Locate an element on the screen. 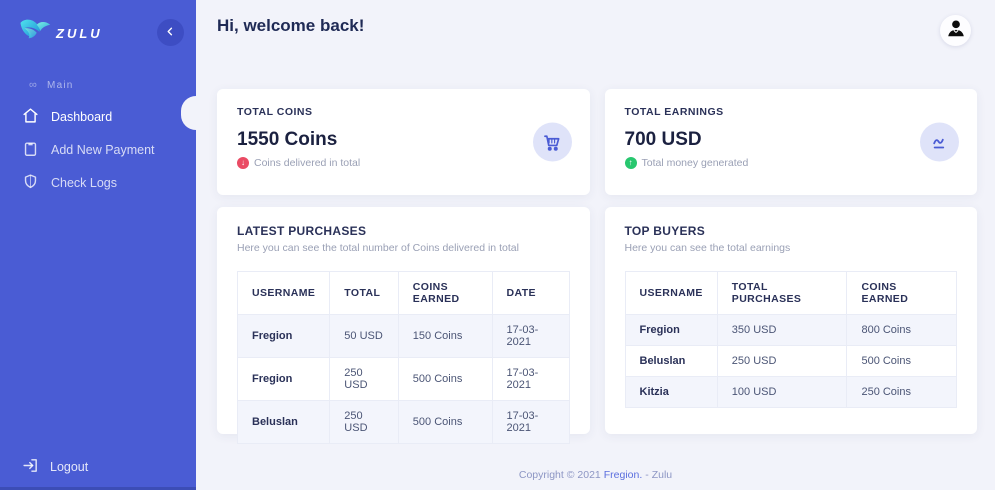 The height and width of the screenshot is (490, 995). cell-total-purchases: 250 USD is located at coordinates (782, 361).